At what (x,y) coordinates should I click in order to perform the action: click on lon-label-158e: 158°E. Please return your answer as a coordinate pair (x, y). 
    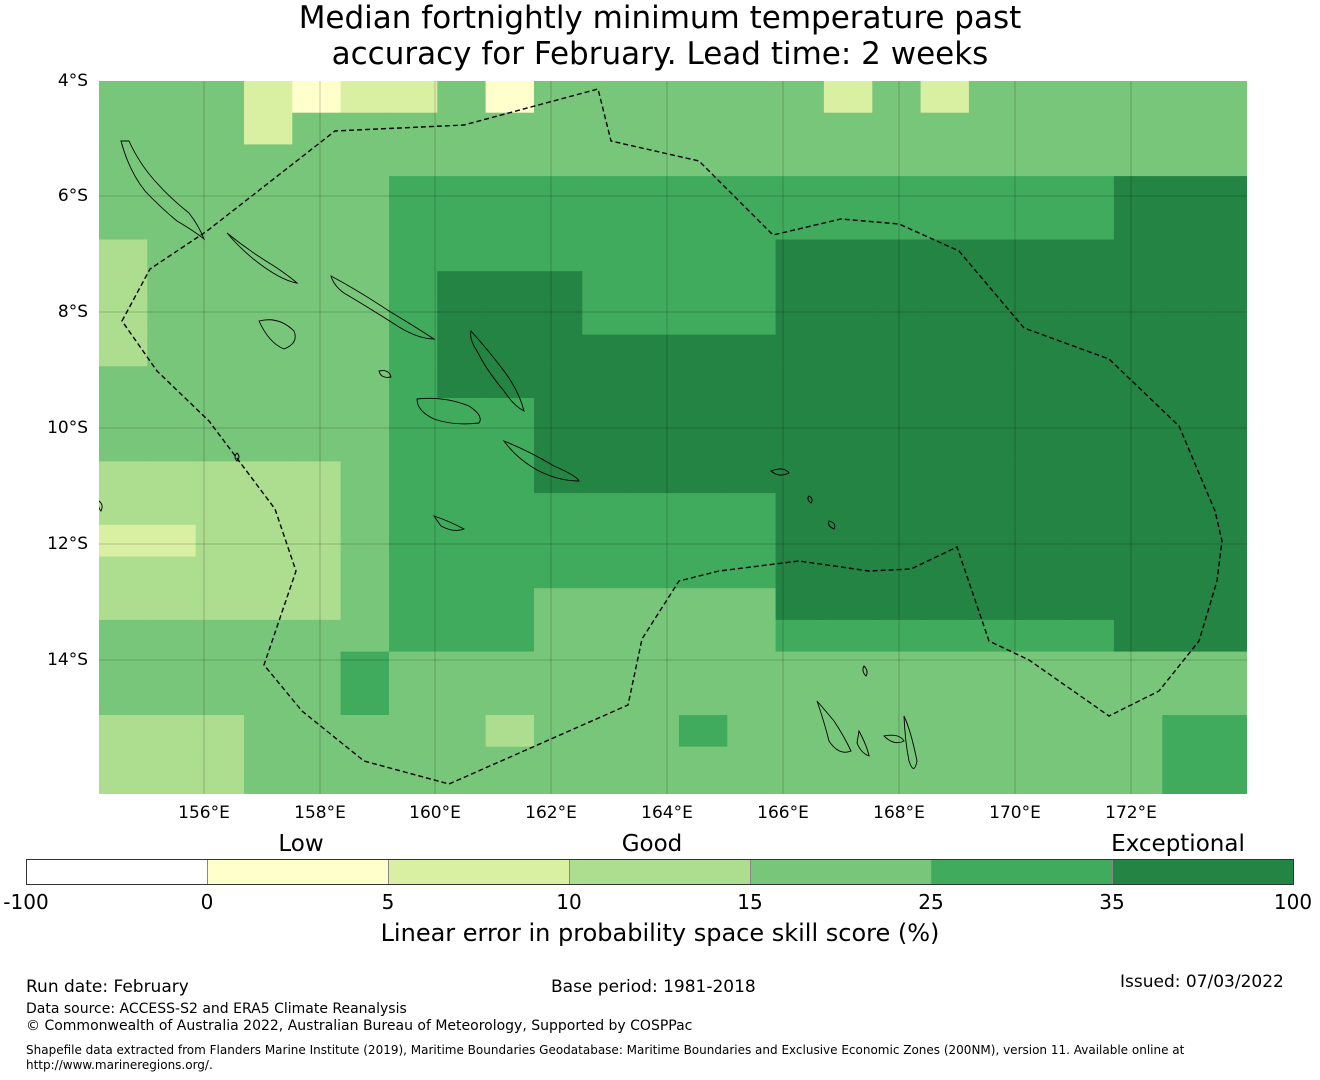
    Looking at the image, I should click on (320, 813).